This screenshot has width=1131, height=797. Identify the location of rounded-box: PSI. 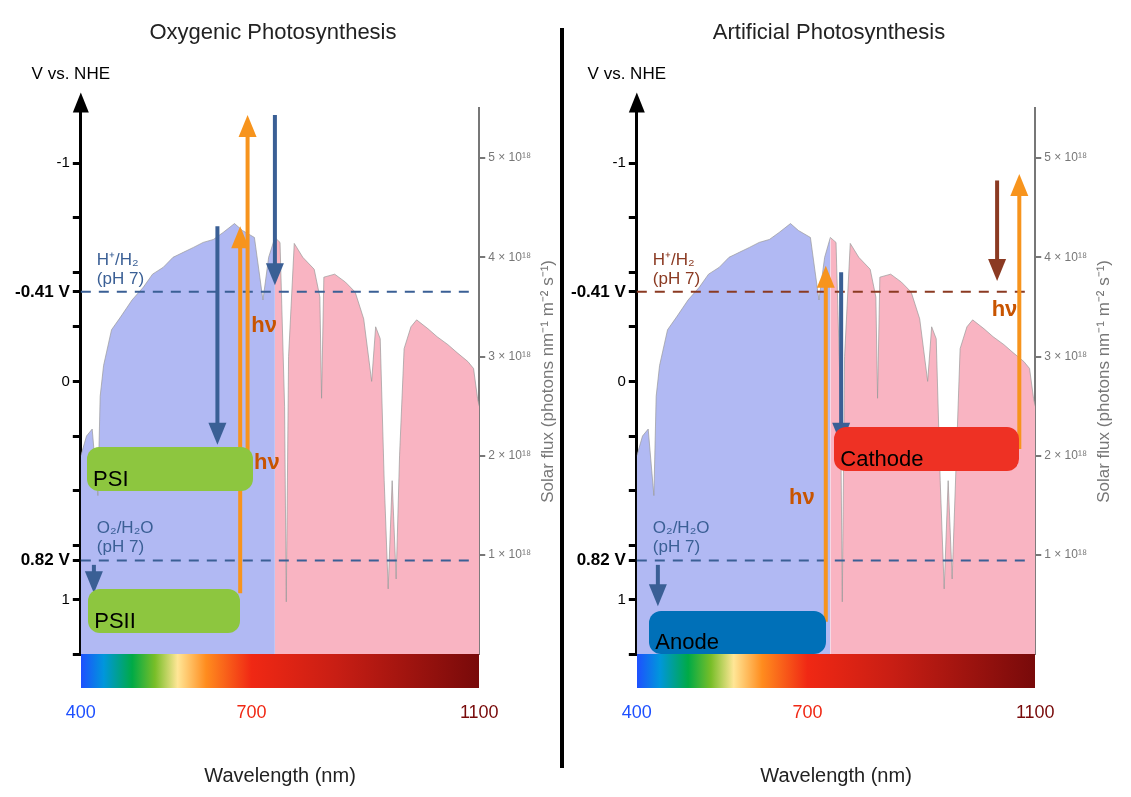
(170, 468).